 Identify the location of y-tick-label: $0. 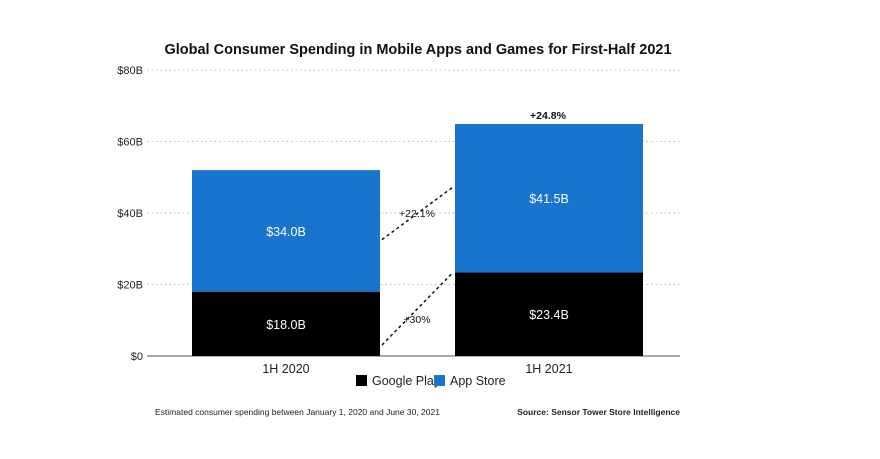
(137, 357).